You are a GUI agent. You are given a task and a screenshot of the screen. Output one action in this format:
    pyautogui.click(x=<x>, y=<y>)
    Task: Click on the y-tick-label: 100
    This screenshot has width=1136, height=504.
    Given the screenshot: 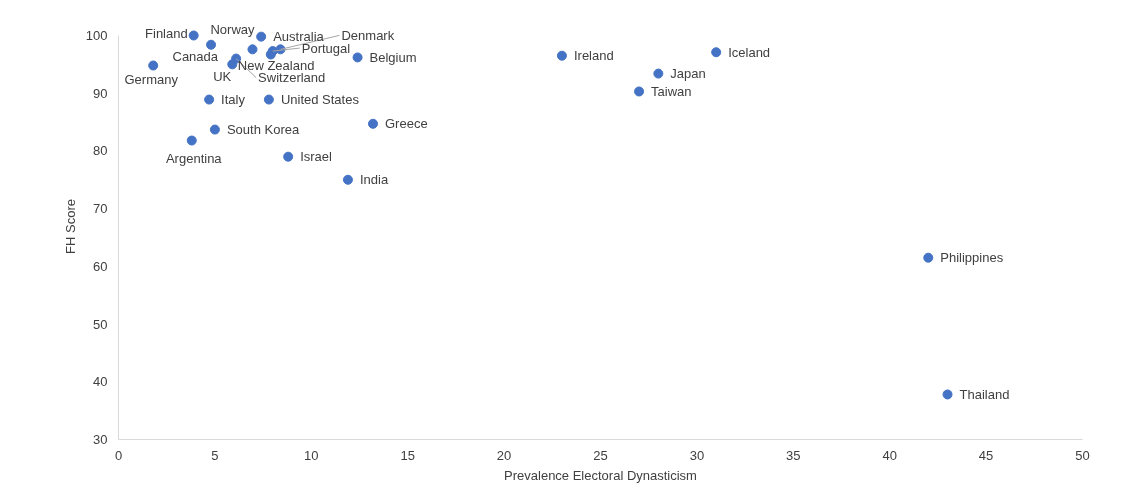 What is the action you would take?
    pyautogui.click(x=96, y=35)
    